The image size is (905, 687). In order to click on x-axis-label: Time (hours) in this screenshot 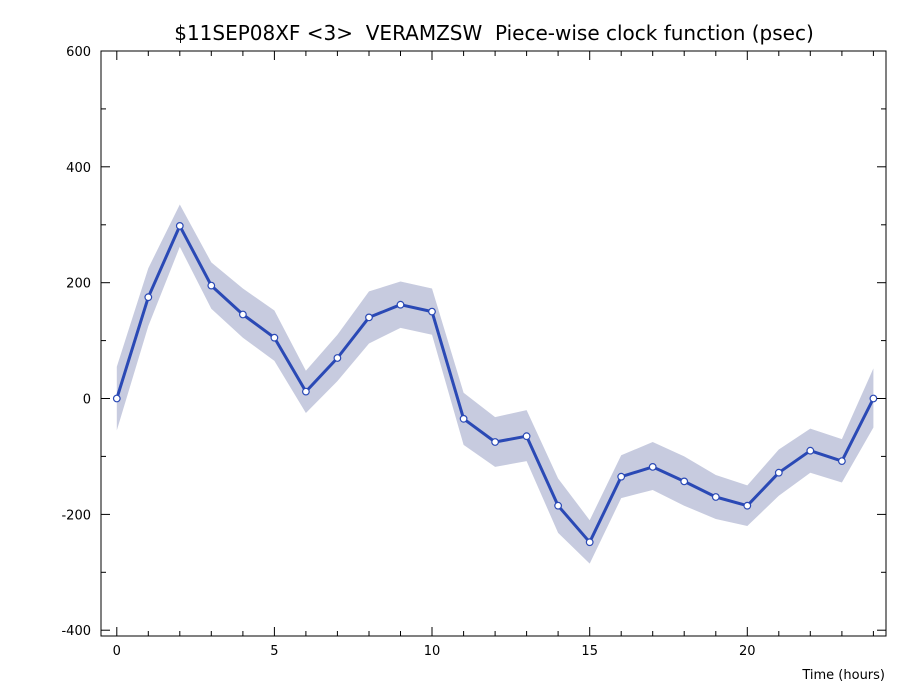, I will do `click(843, 675)`.